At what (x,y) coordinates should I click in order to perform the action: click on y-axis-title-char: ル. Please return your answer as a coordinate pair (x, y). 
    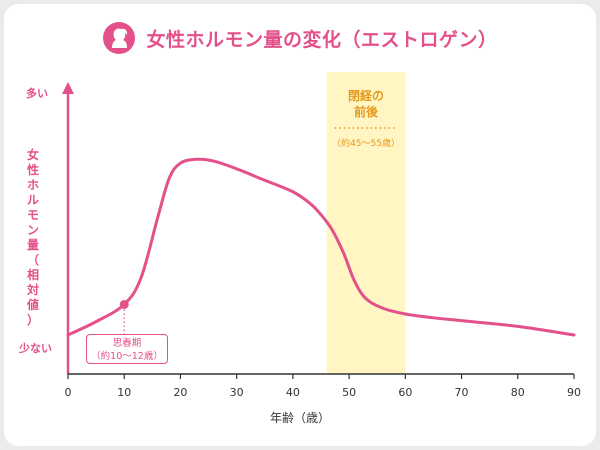
    Looking at the image, I should click on (32, 200).